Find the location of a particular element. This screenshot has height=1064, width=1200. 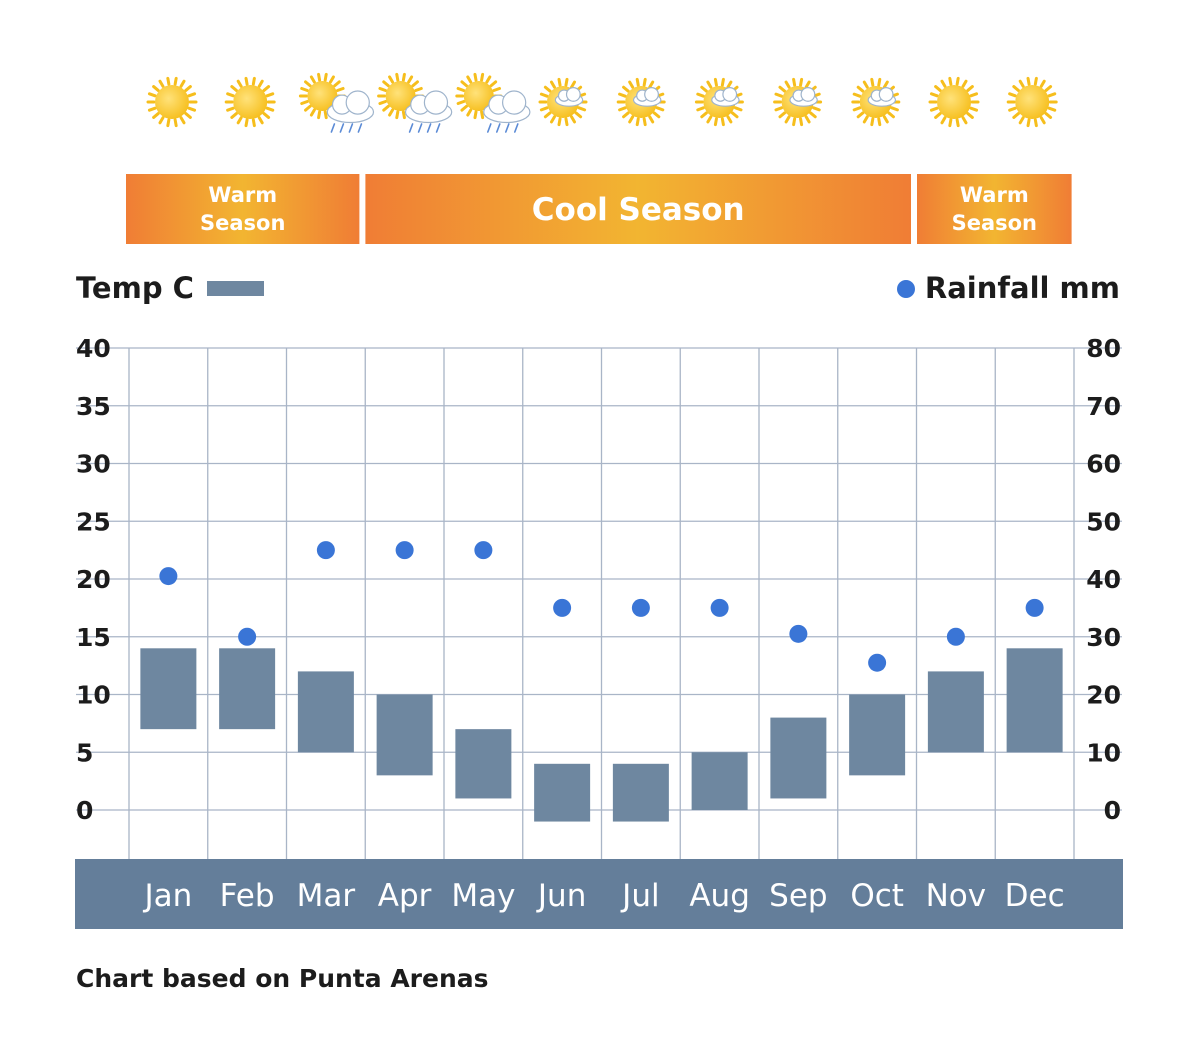

footnote: Chart based on Punta Arenas is located at coordinates (282, 978).